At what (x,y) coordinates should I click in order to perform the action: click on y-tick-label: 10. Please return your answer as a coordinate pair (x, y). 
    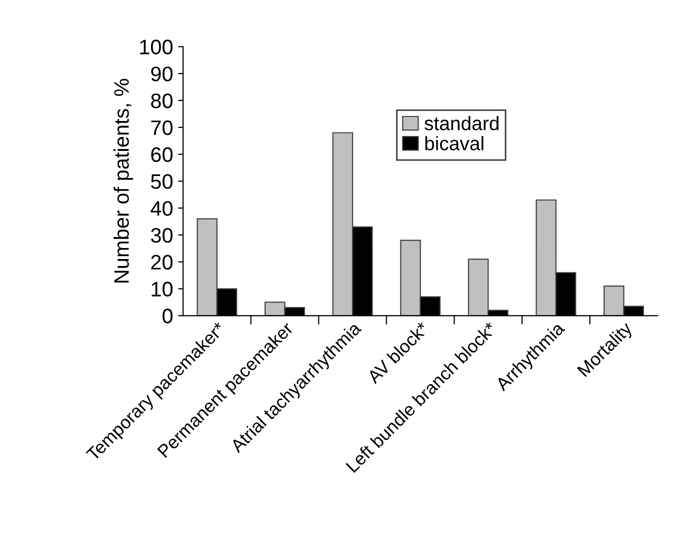
    Looking at the image, I should click on (162, 289).